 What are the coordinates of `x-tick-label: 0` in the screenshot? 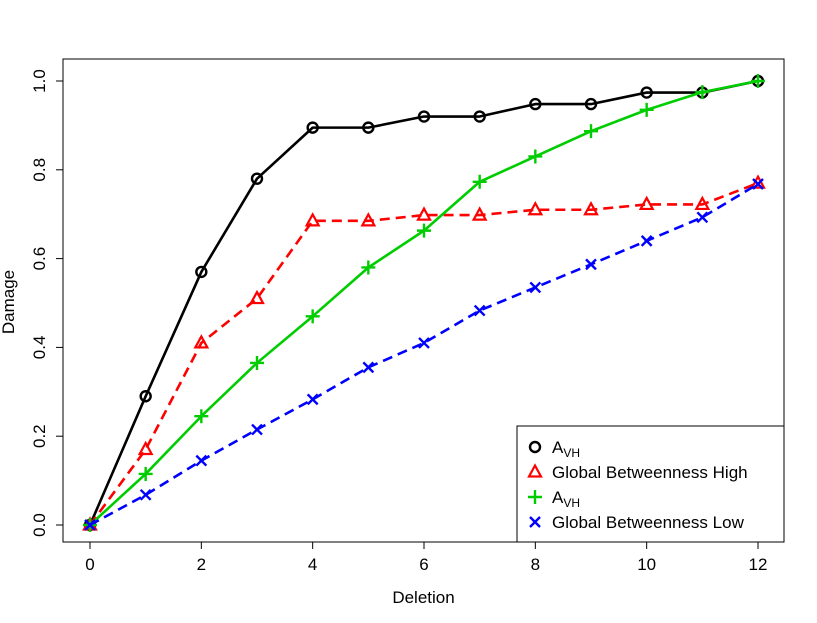 It's located at (89, 564).